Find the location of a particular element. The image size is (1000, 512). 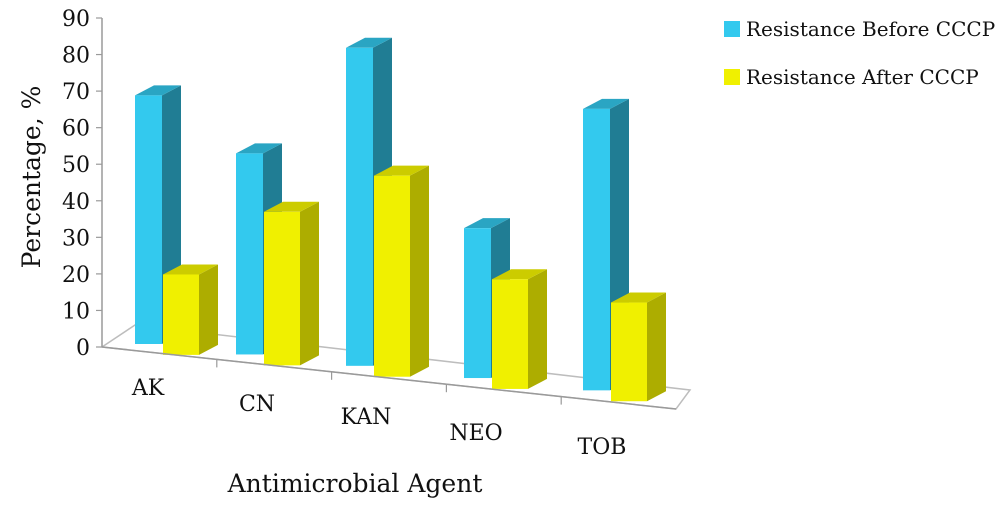

x-category-label: TOB is located at coordinates (602, 447).